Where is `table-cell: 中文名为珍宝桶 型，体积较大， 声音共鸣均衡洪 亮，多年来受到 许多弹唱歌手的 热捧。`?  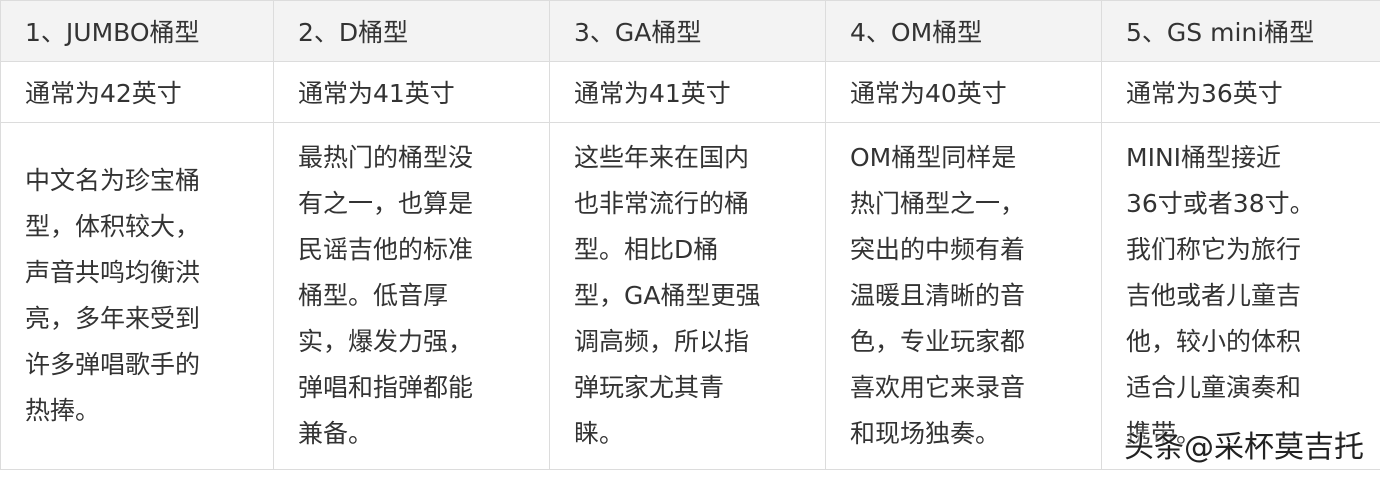 table-cell: 中文名为珍宝桶 型，体积较大， 声音共鸣均衡洪 亮，多年来受到 许多弹唱歌手的 热捧。 is located at coordinates (137, 296).